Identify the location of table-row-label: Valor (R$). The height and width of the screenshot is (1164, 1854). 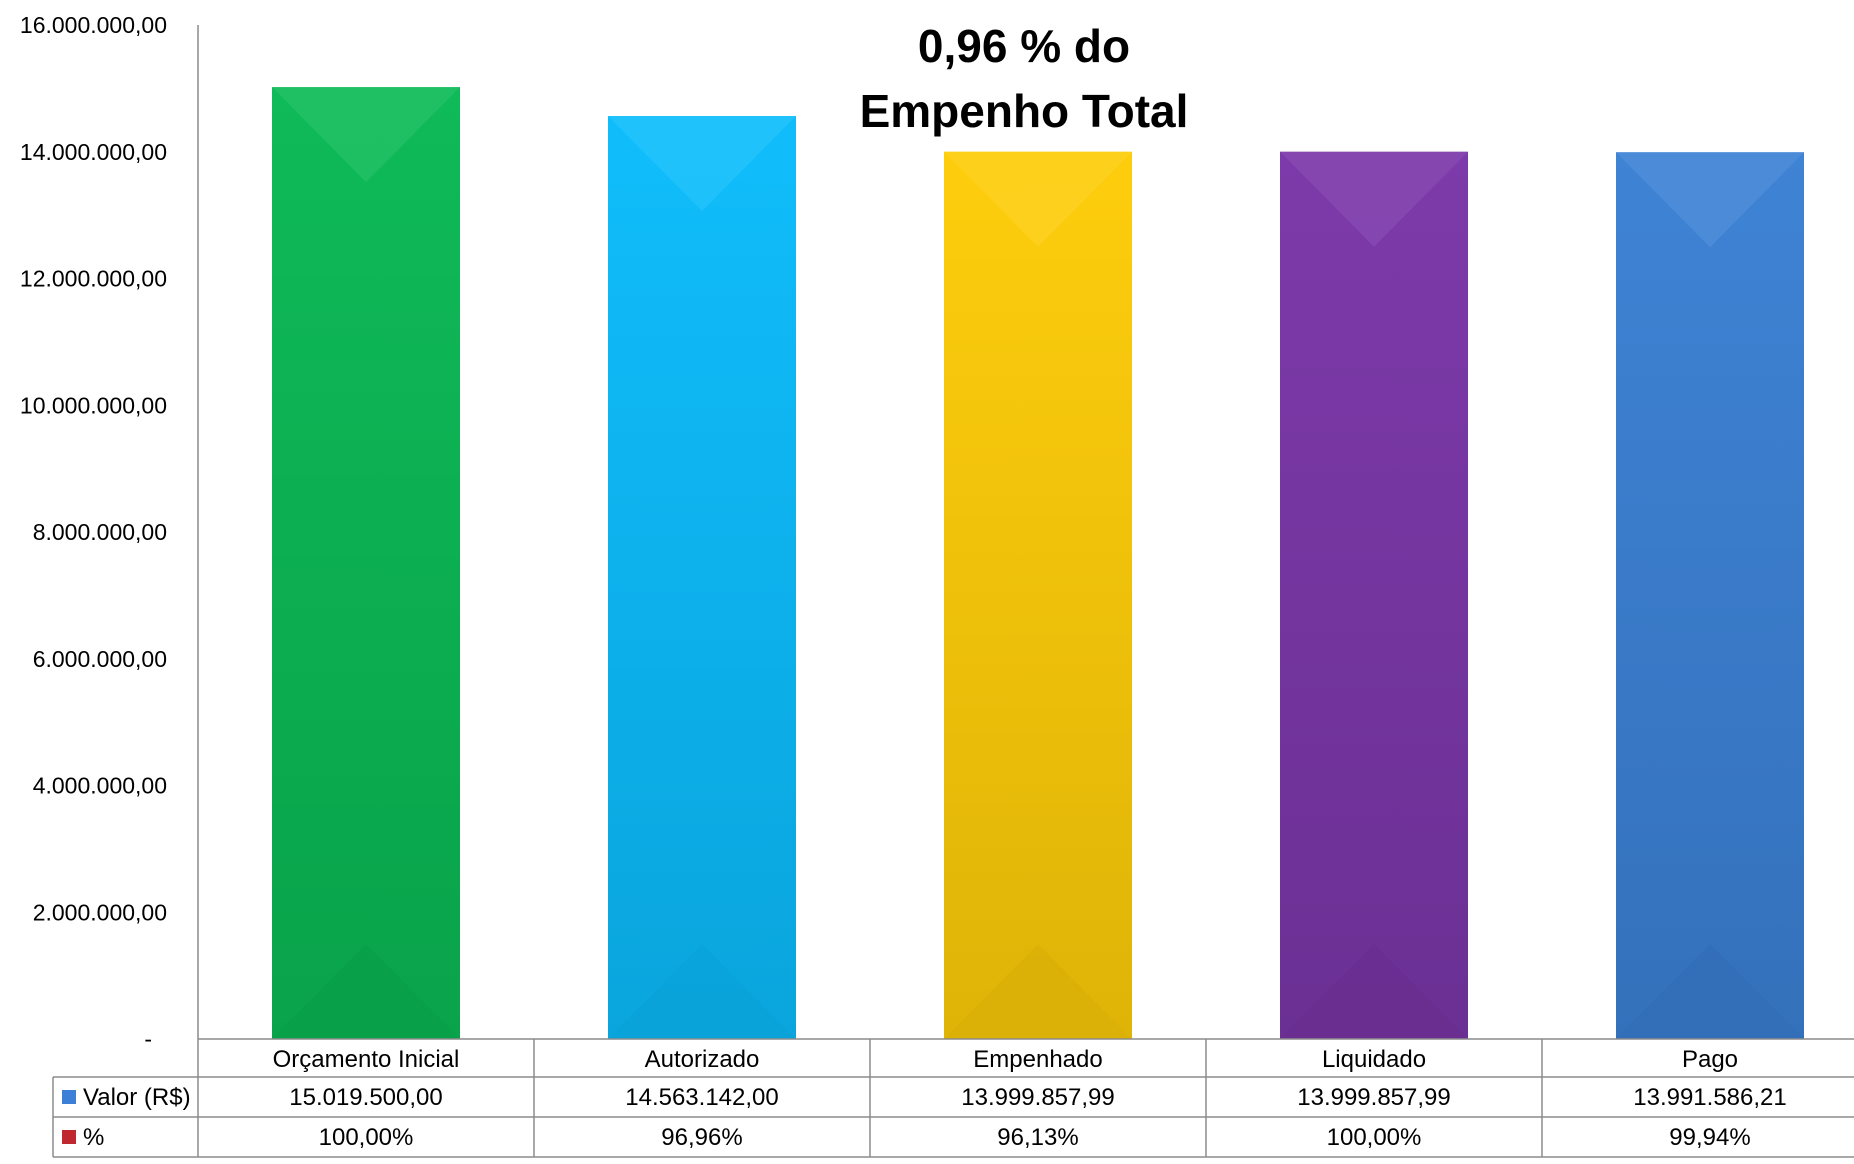
(137, 1097).